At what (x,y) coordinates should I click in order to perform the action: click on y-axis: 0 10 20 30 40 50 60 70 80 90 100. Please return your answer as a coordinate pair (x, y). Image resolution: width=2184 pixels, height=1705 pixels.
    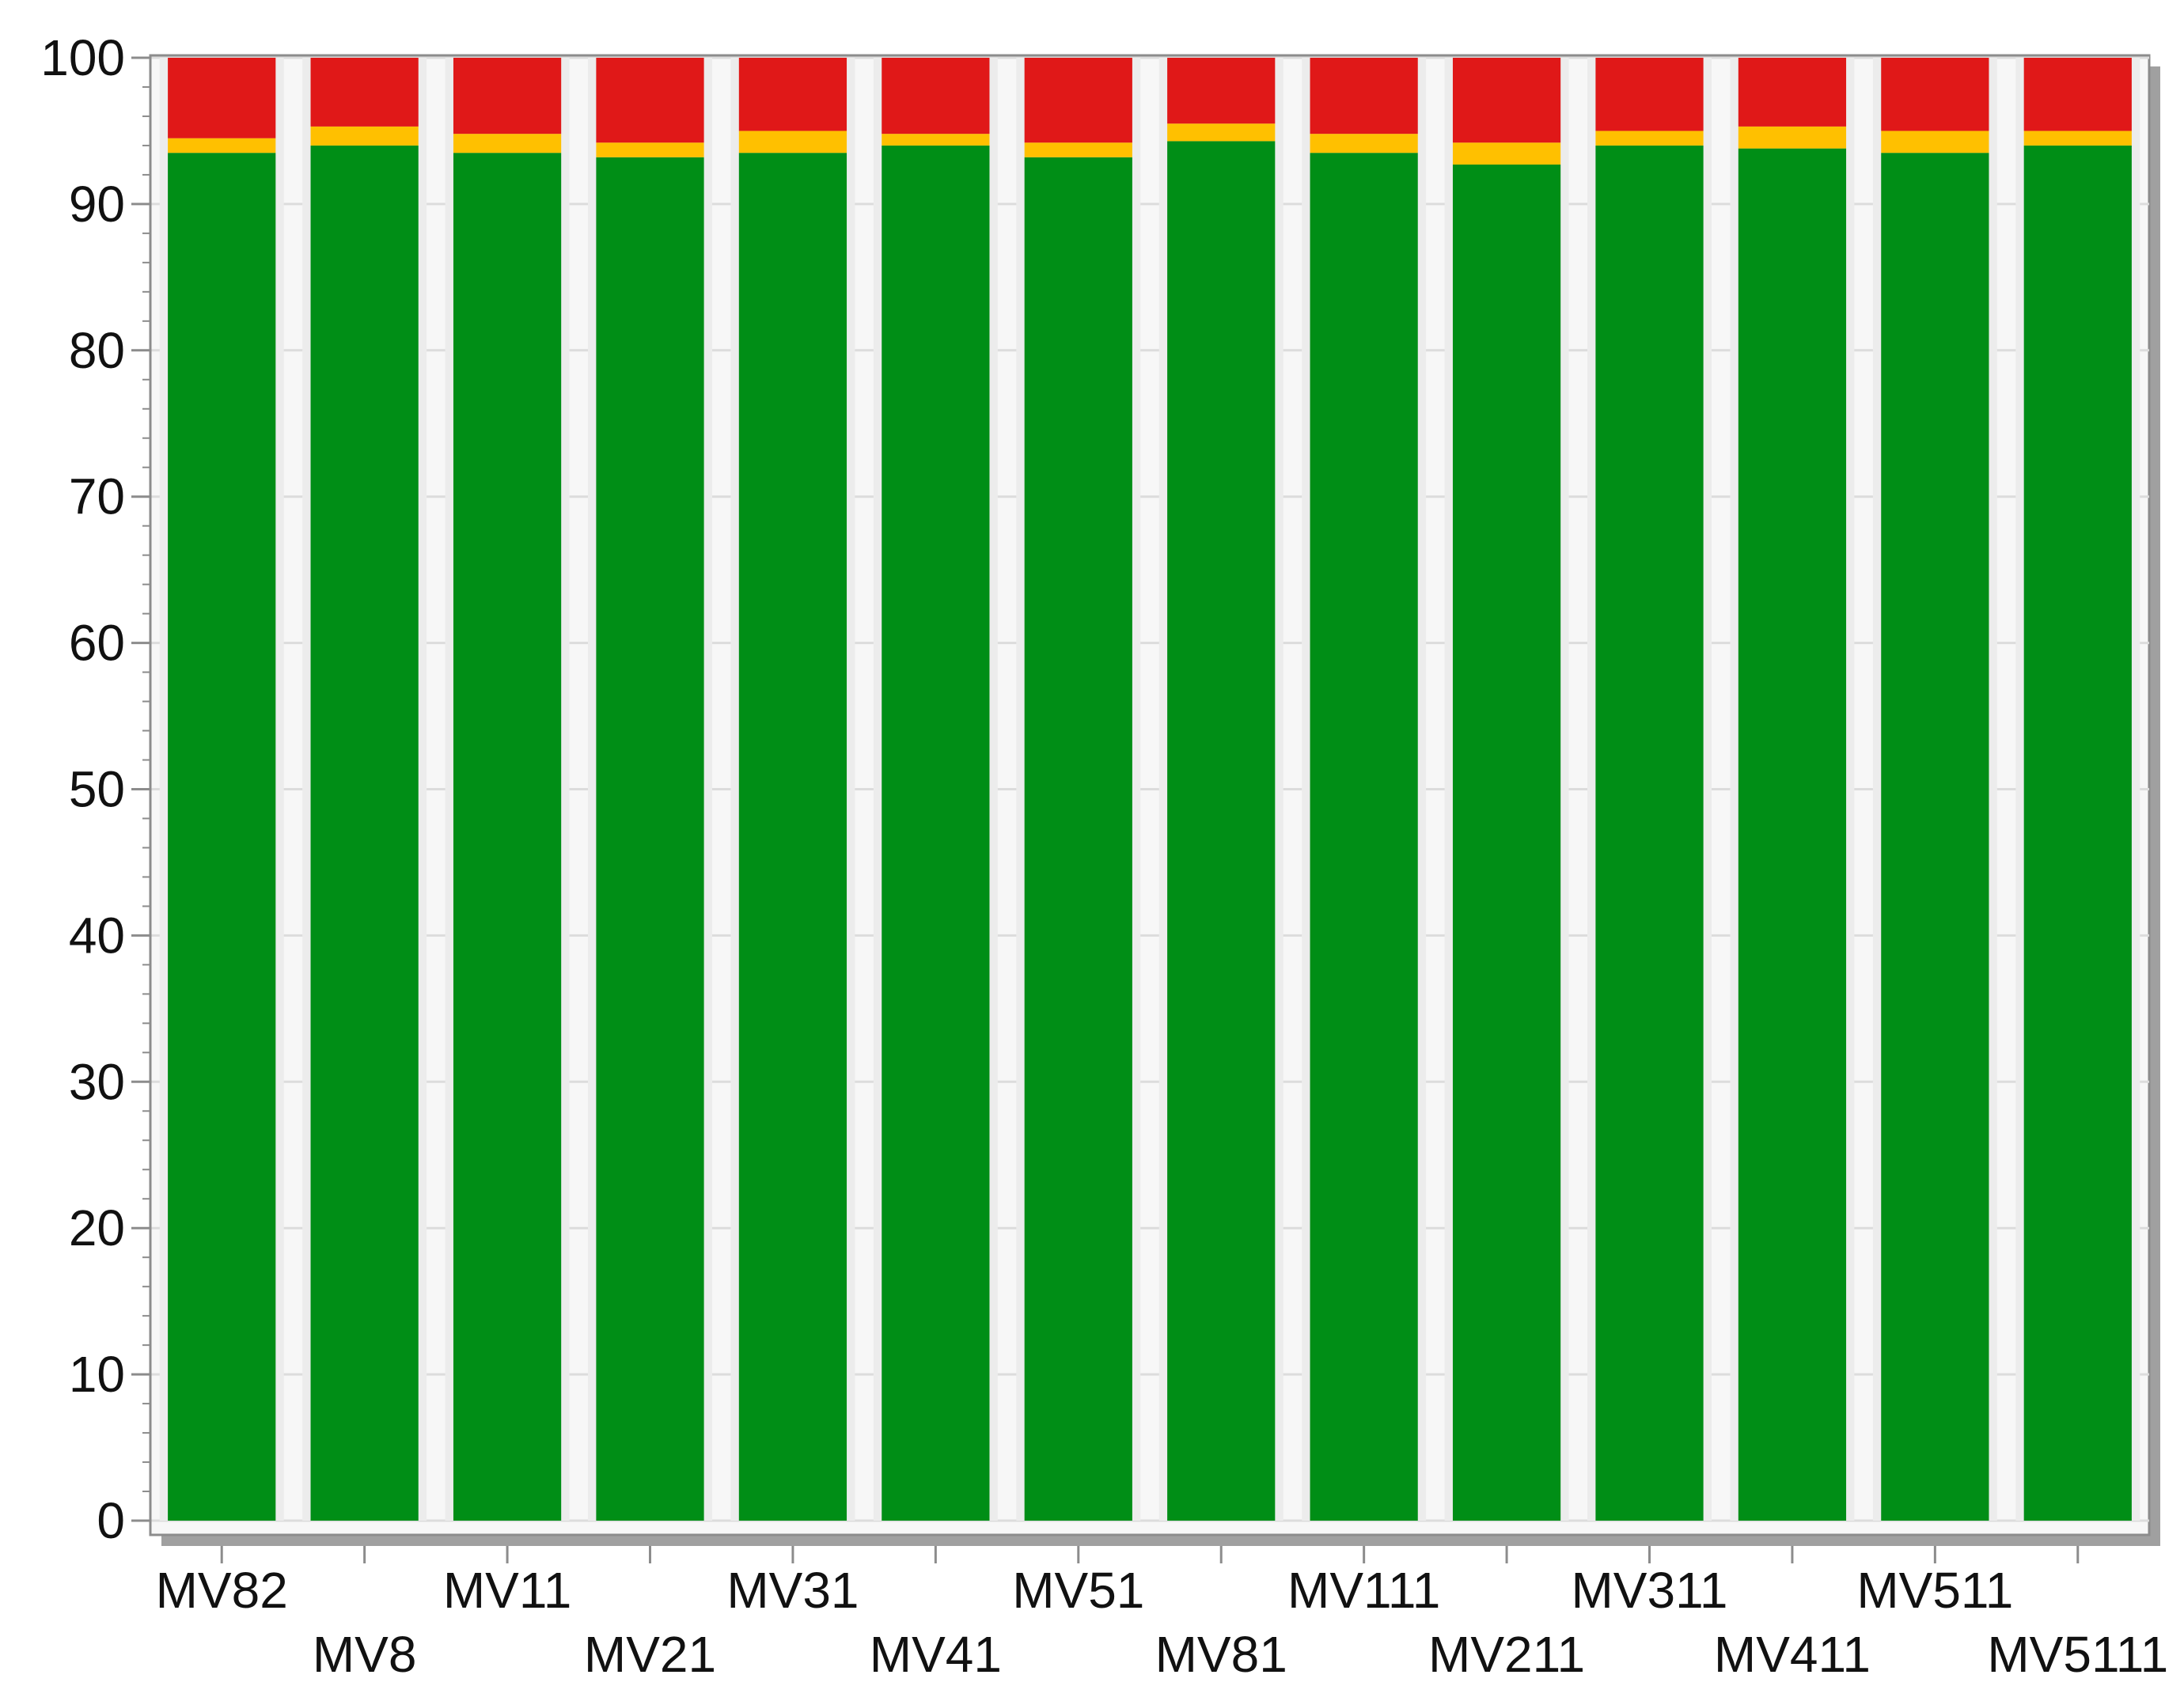
    Looking at the image, I should click on (96, 789).